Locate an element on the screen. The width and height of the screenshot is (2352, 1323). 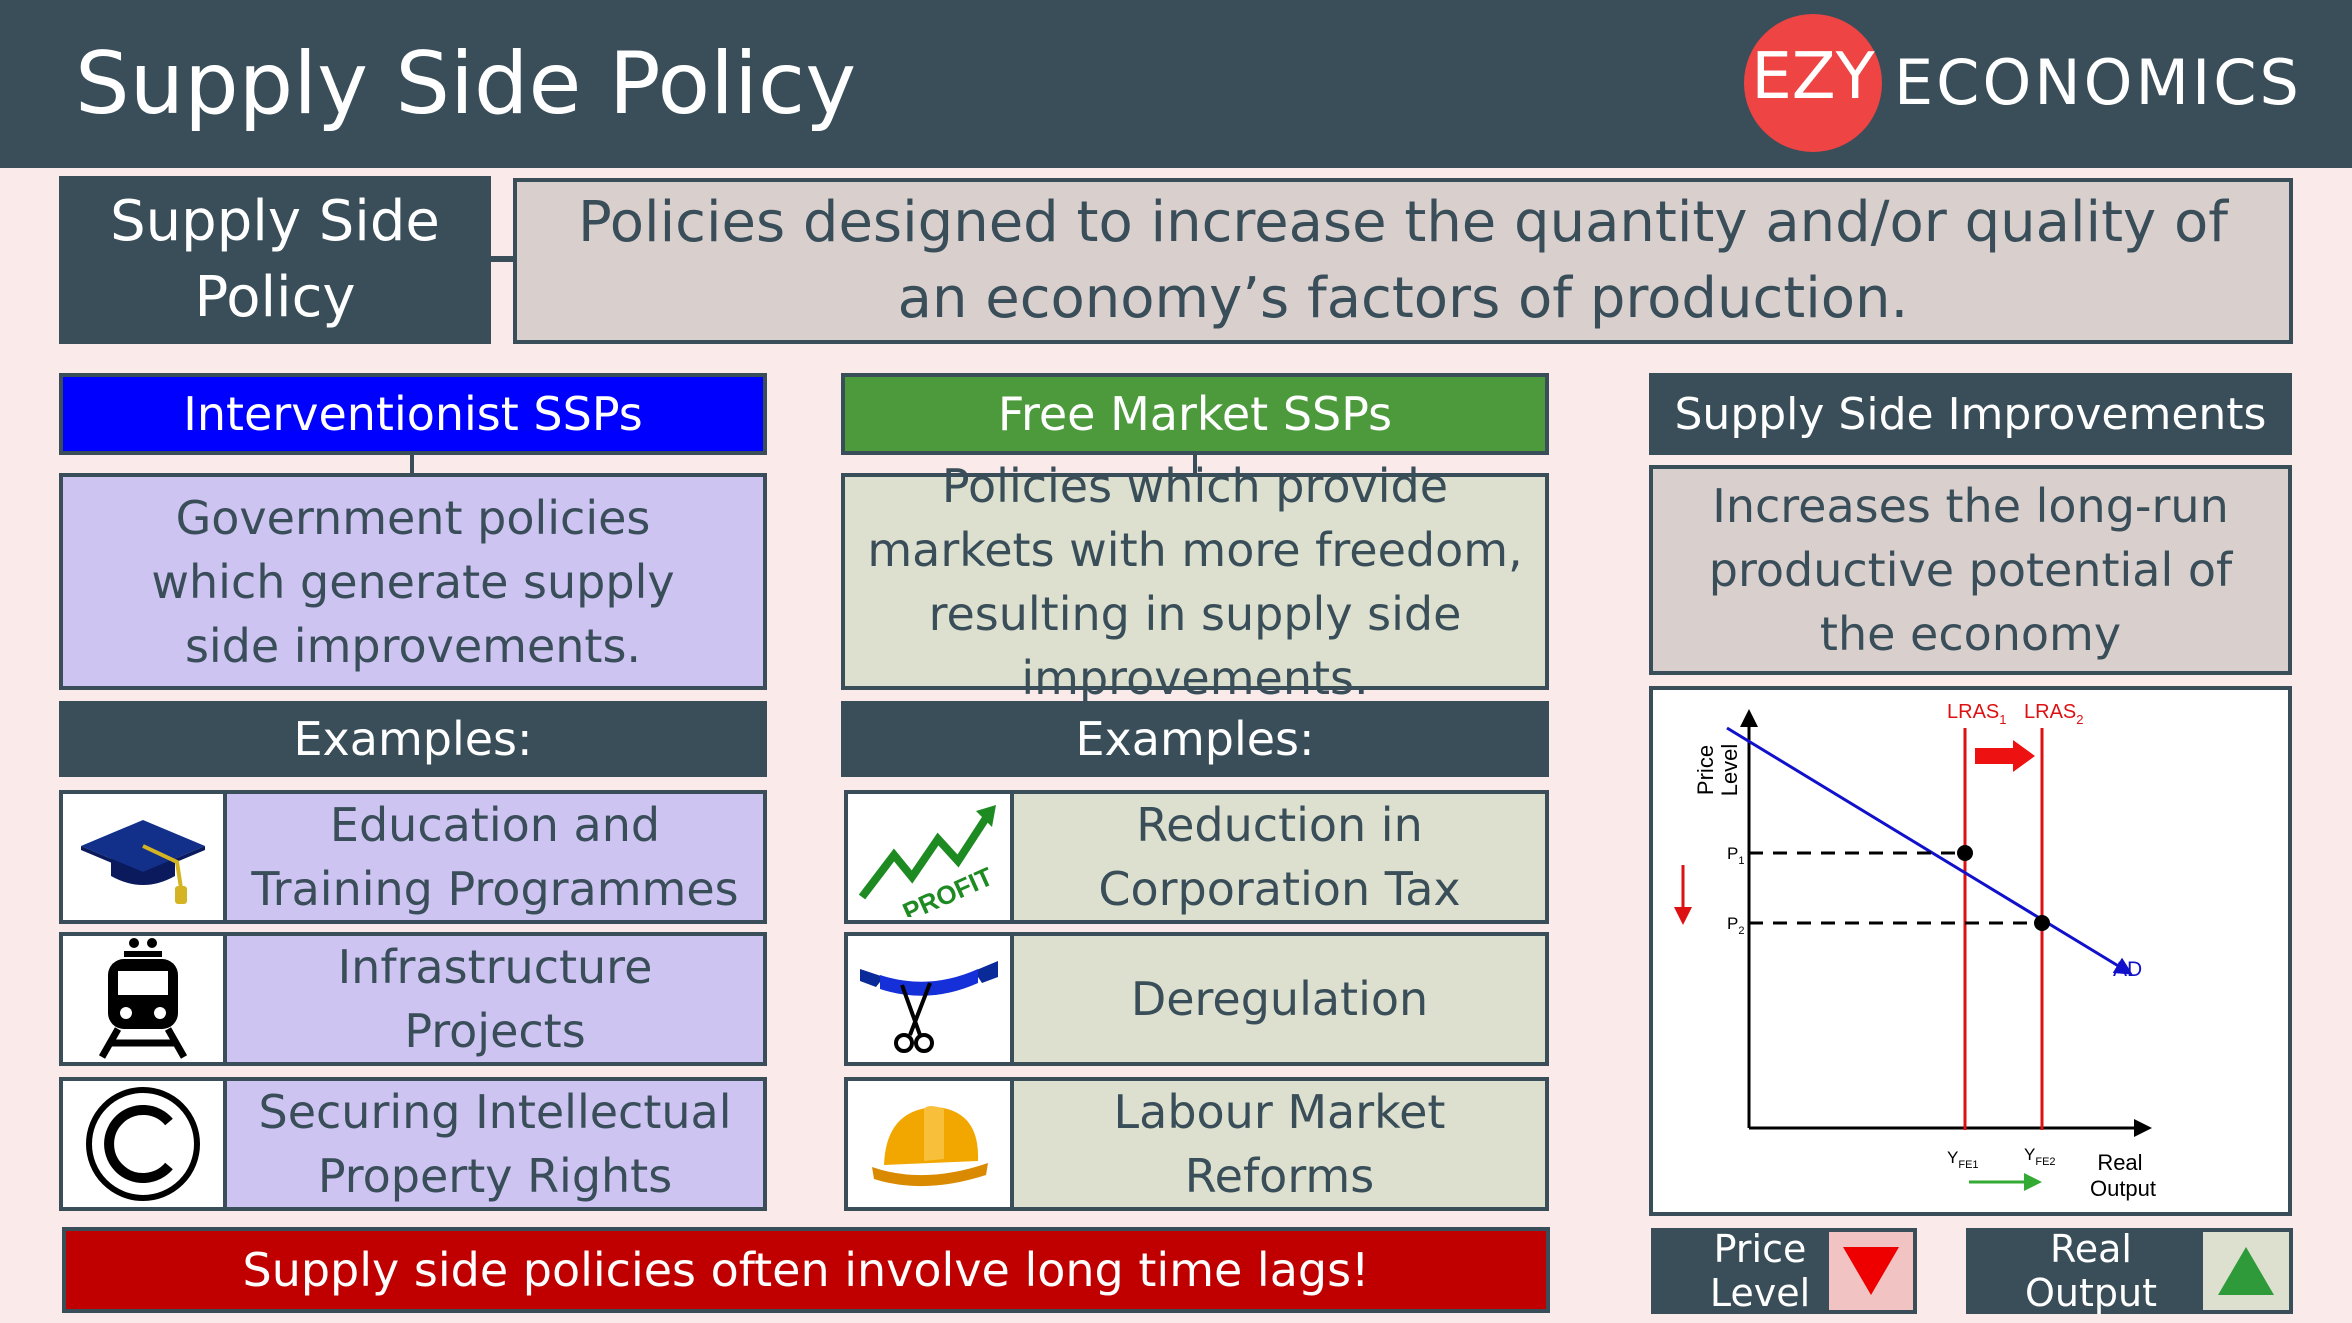
outcome-price-label: Price Level is located at coordinates (1752, 1271).